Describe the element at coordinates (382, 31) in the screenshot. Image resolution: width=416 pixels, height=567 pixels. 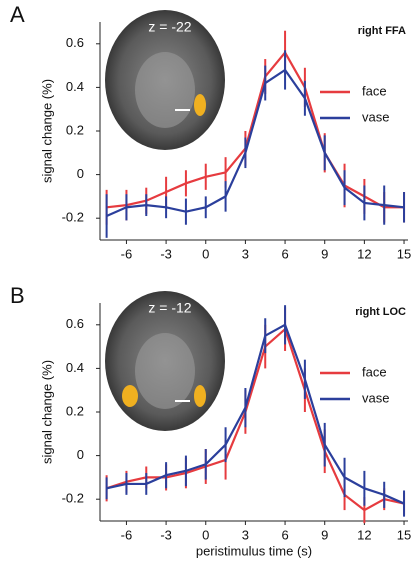
I see `chart-title: right FFA` at that location.